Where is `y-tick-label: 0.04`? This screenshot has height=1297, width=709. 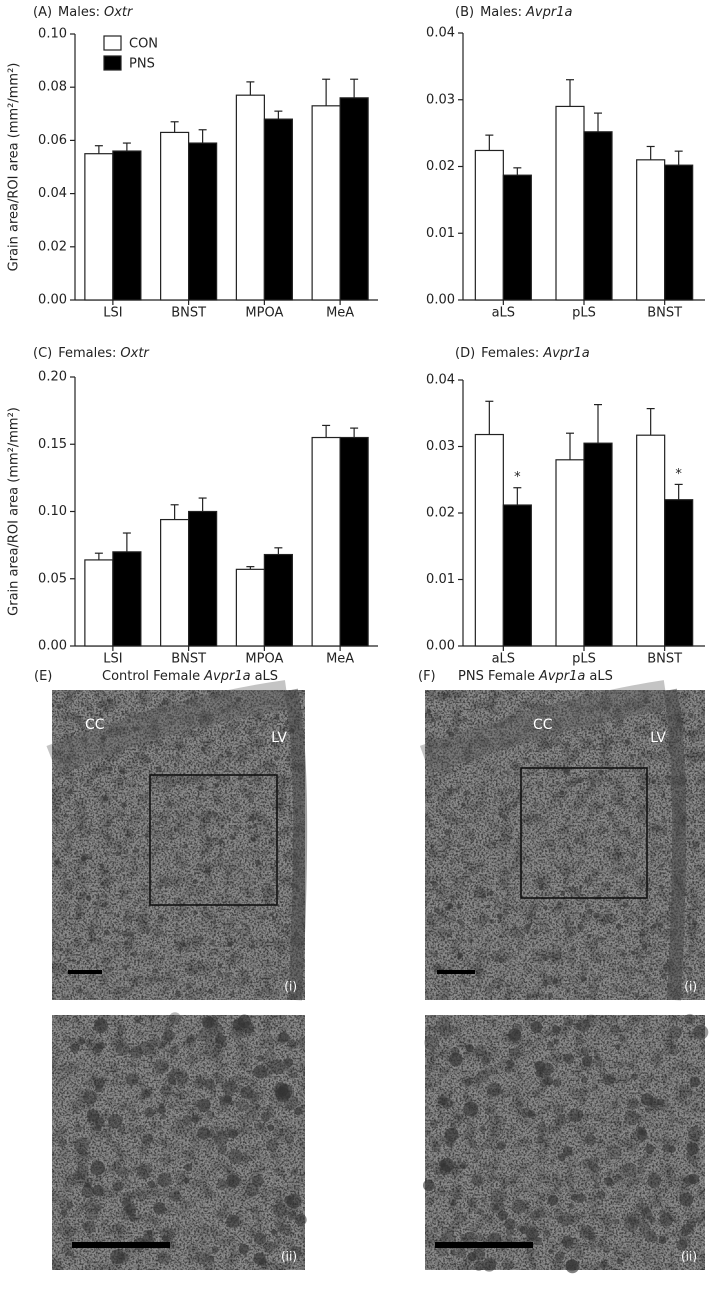
y-tick-label: 0.04 is located at coordinates (52, 193).